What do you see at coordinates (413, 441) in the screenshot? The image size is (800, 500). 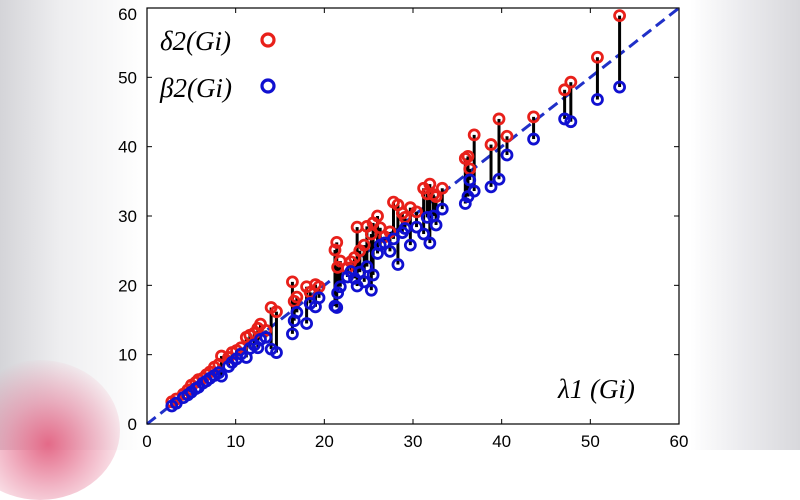 I see `x-tick-label: 30` at bounding box center [413, 441].